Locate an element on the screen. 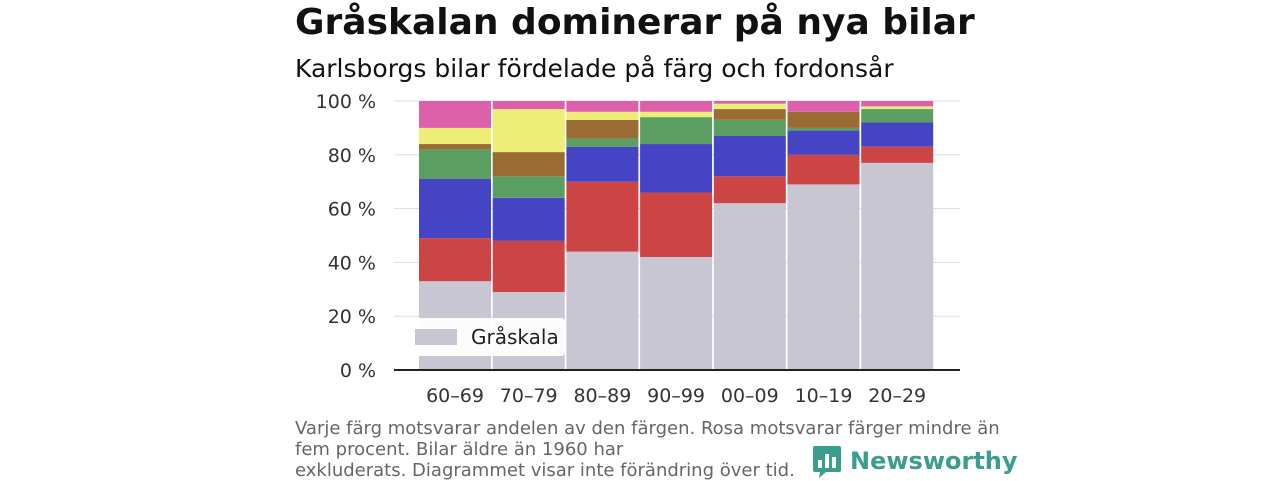 The height and width of the screenshot is (481, 1280). brand-name: Newsworthy is located at coordinates (934, 461).